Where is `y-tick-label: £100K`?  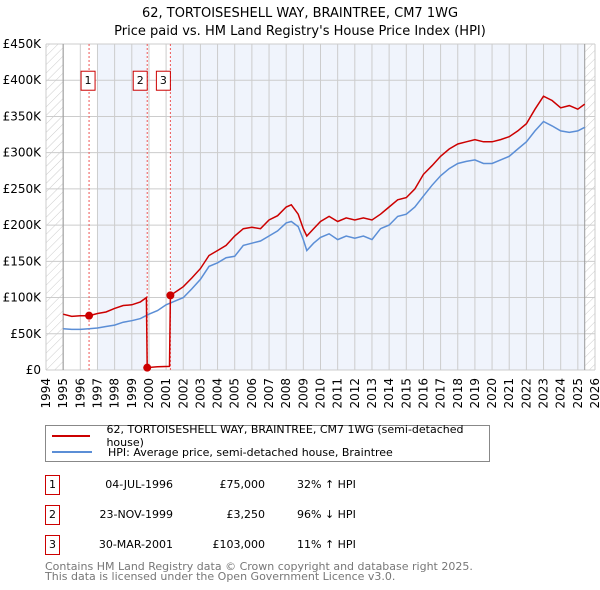 y-tick-label: £100K is located at coordinates (23, 298).